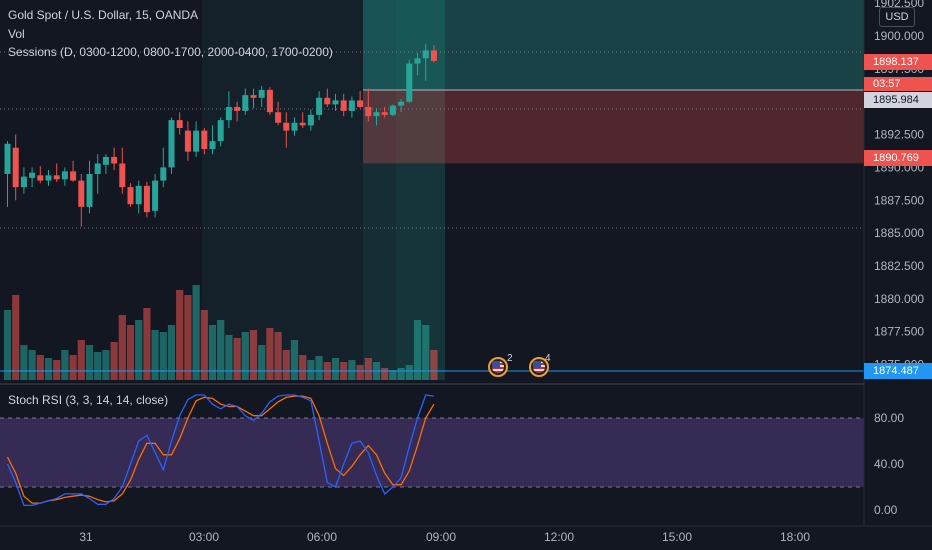  I want to click on price-axis-label: 1892.500, so click(899, 135).